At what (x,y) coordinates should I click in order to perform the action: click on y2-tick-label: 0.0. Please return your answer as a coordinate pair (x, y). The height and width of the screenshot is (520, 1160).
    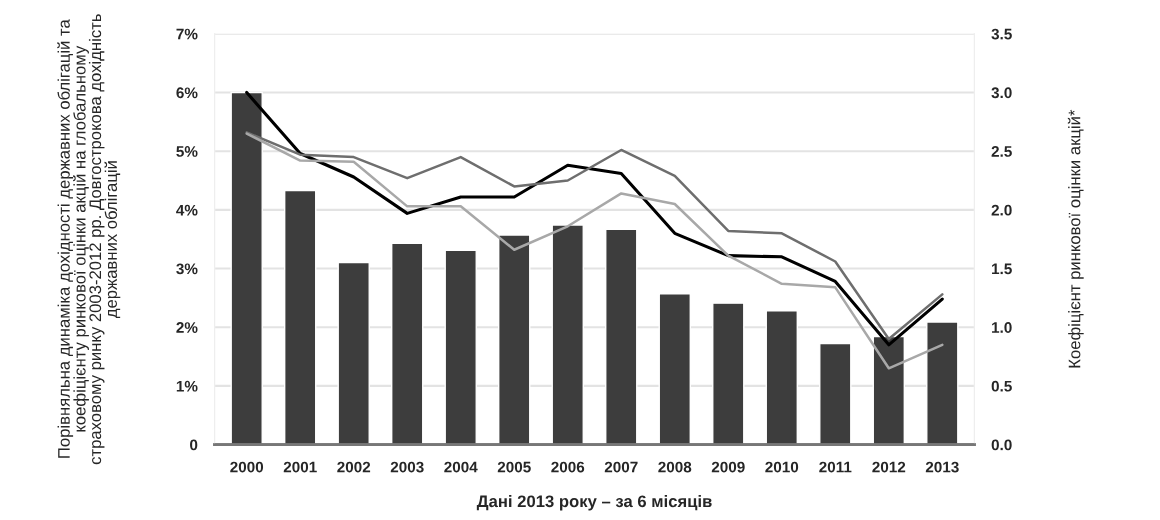
    Looking at the image, I should click on (1001, 445).